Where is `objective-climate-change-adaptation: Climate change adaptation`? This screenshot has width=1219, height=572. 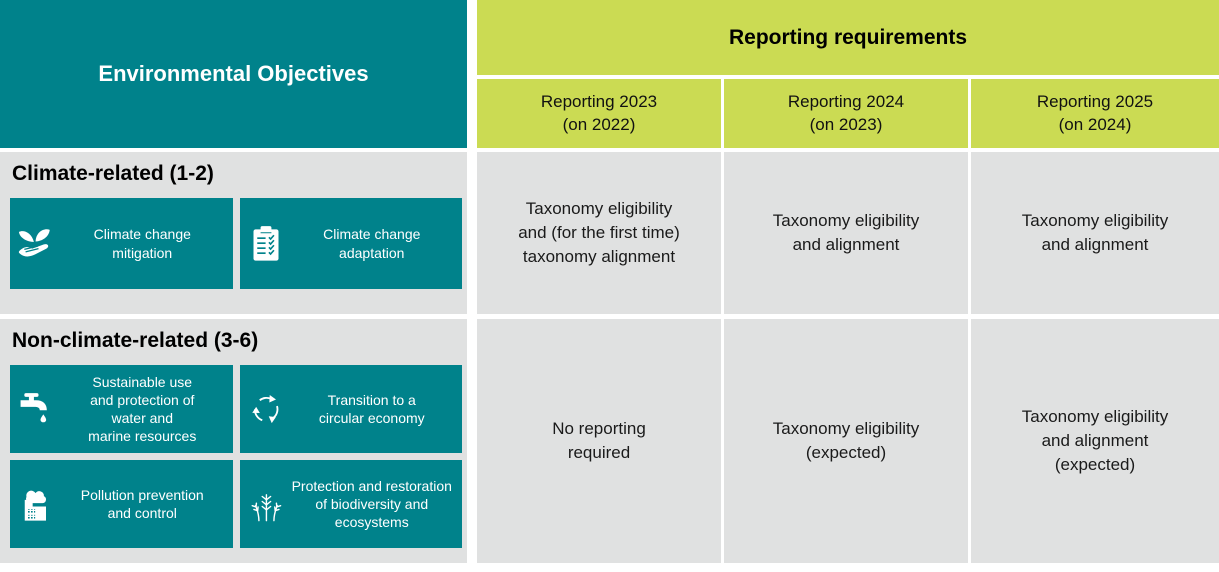
objective-climate-change-adaptation: Climate change adaptation is located at coordinates (350, 243).